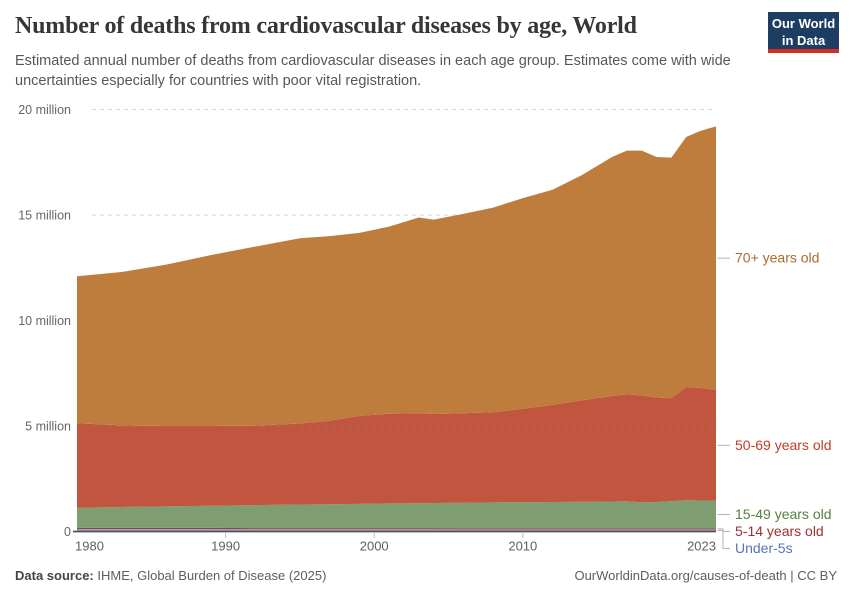 The height and width of the screenshot is (600, 850). Describe the element at coordinates (44, 110) in the screenshot. I see `y-axis-label: 20 million` at that location.